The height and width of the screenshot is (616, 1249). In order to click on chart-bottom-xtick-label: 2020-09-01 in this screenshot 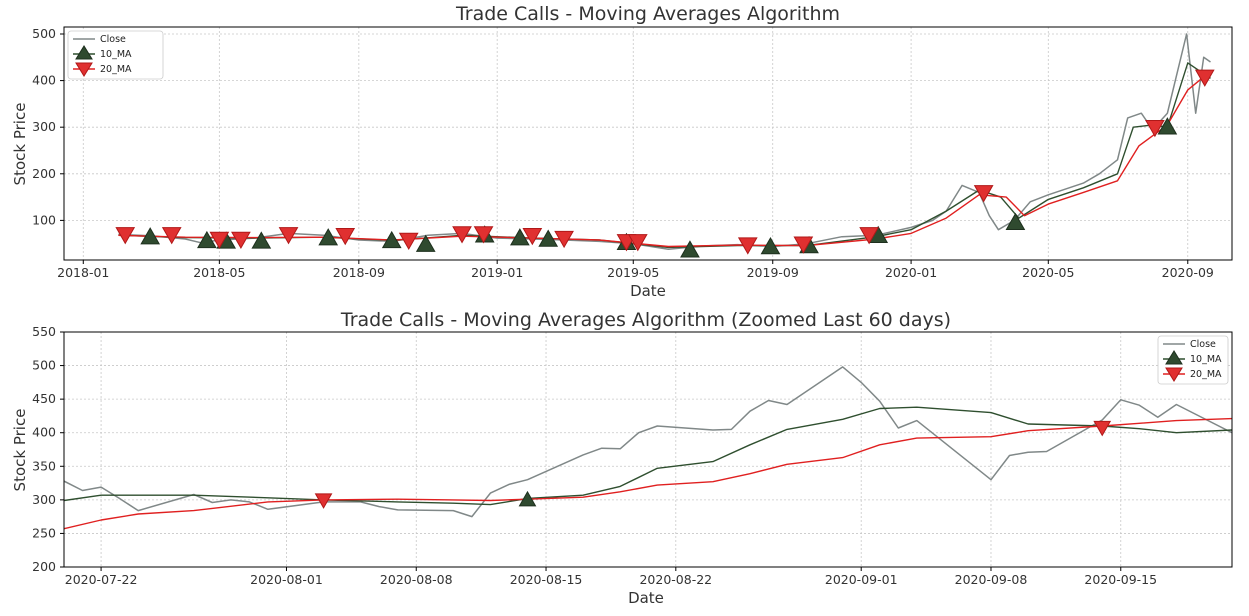, I will do `click(861, 579)`.